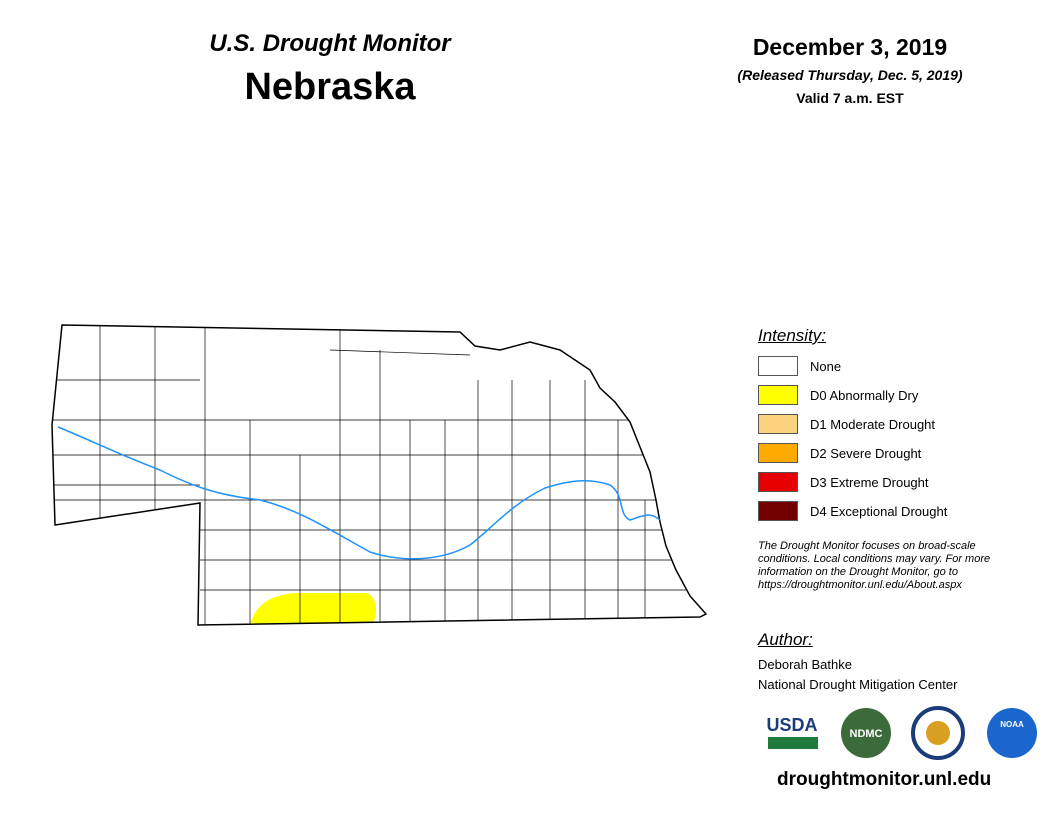 This screenshot has height=816, width=1056. Describe the element at coordinates (313, 609) in the screenshot. I see `d0-area` at that location.